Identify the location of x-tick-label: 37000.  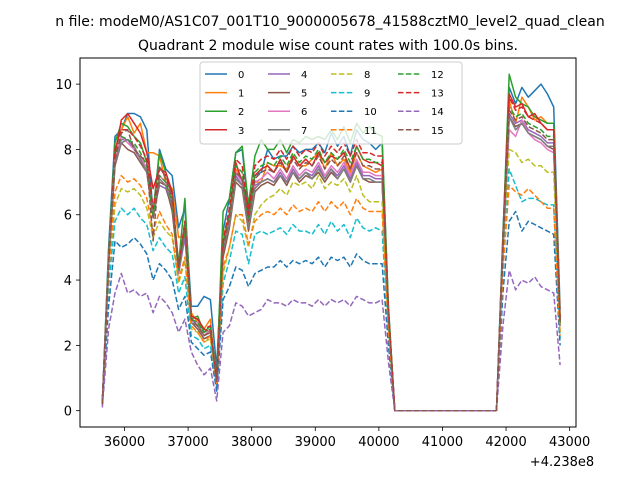
(187, 442).